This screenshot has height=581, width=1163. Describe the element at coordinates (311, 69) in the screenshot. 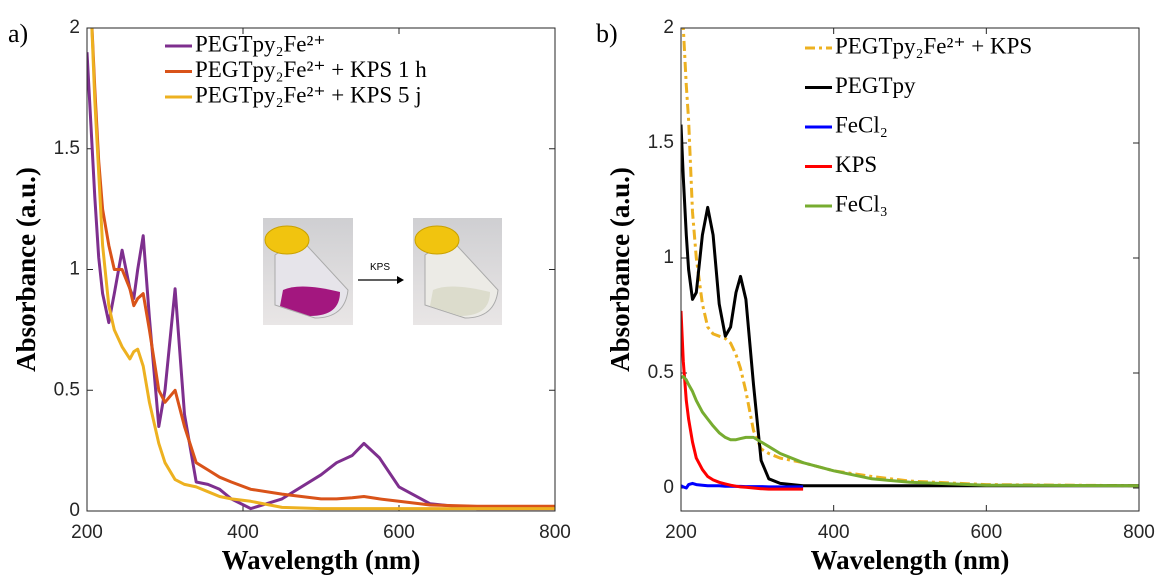

I see `legend-label: PEGTpy₂Fe²⁺ + KPS 1 h` at that location.